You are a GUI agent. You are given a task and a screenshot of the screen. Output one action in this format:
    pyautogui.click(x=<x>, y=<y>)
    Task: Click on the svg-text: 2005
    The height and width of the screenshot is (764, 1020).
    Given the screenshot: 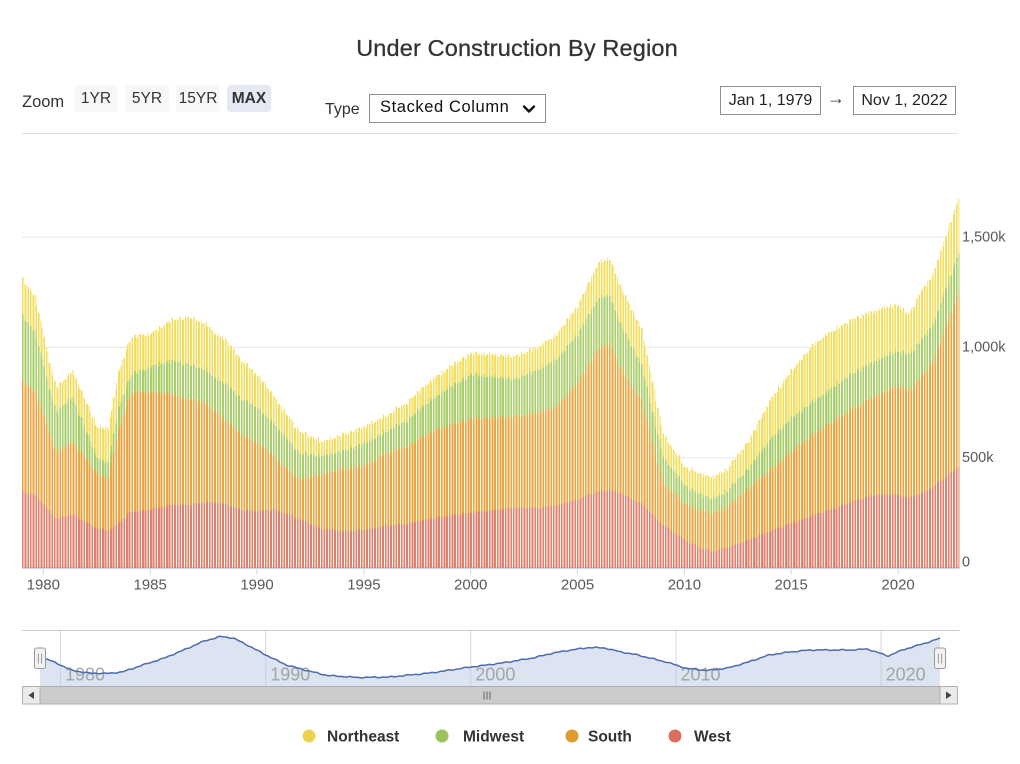 What is the action you would take?
    pyautogui.click(x=577, y=585)
    